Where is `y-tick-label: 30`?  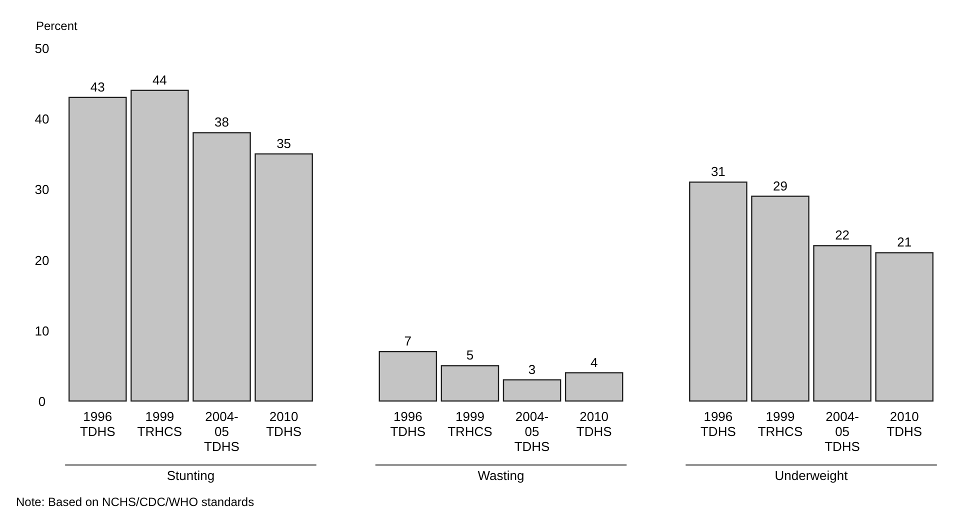
y-tick-label: 30 is located at coordinates (42, 190).